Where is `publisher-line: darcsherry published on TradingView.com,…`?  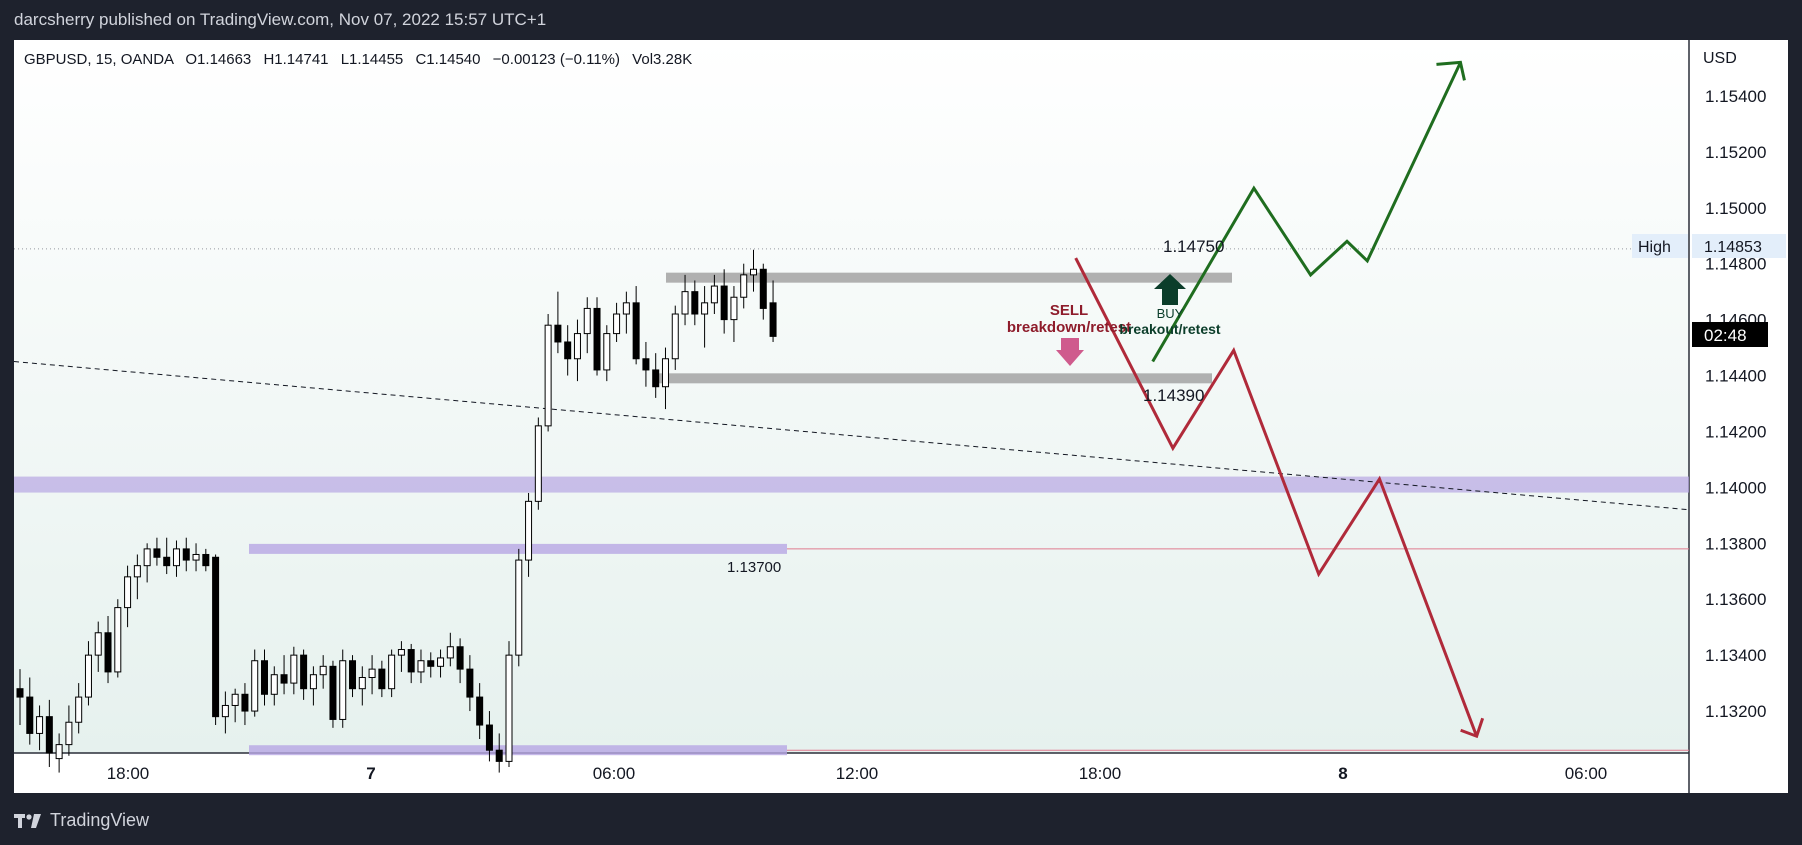
publisher-line: darcsherry published on TradingView.com,… is located at coordinates (280, 19).